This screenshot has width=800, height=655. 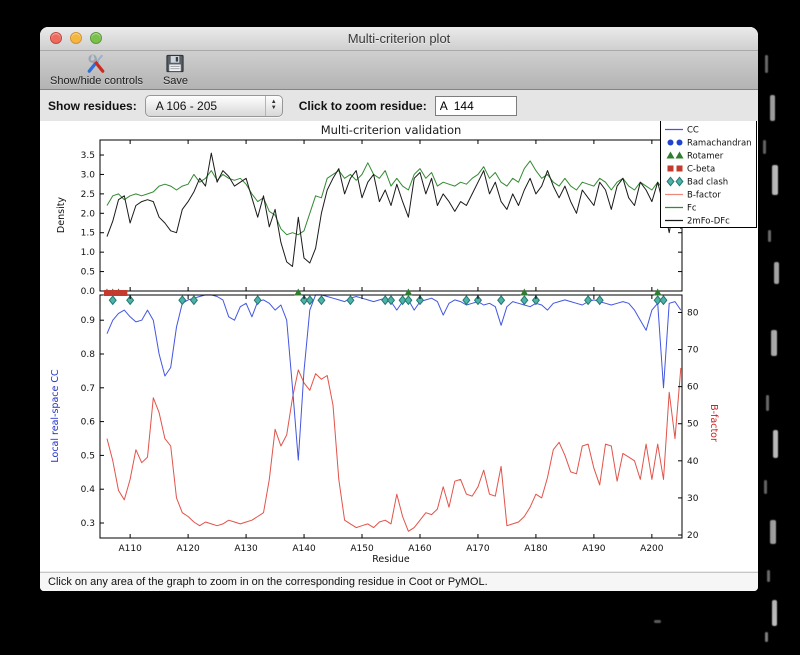 I want to click on close-button, so click(x=56, y=38).